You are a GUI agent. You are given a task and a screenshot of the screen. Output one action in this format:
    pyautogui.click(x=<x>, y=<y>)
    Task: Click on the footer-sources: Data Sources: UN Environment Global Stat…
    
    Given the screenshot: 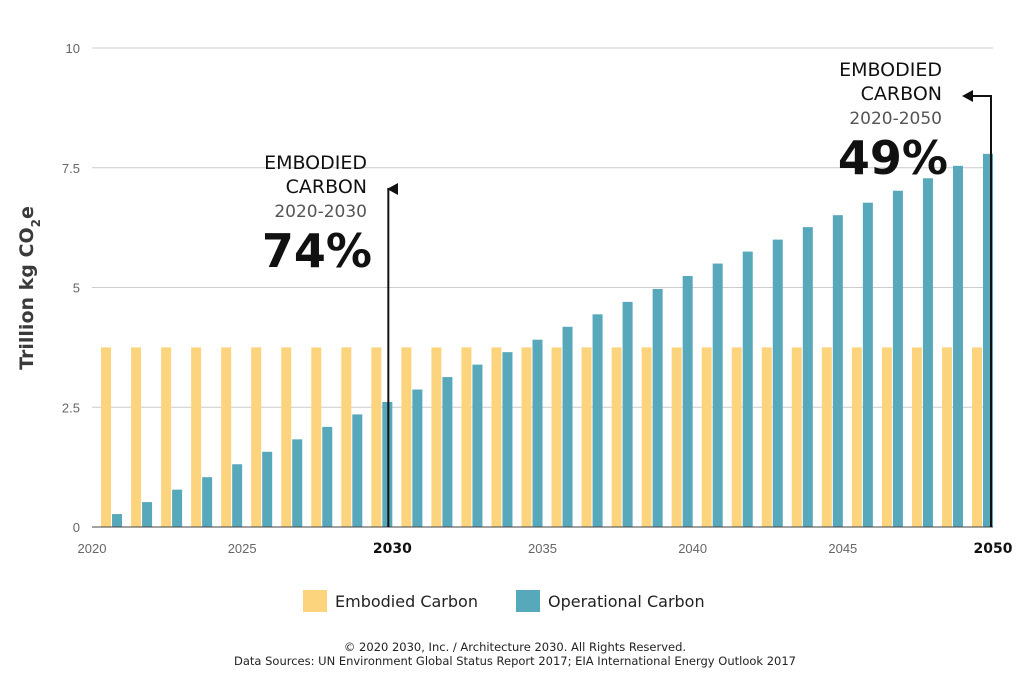 What is the action you would take?
    pyautogui.click(x=515, y=661)
    